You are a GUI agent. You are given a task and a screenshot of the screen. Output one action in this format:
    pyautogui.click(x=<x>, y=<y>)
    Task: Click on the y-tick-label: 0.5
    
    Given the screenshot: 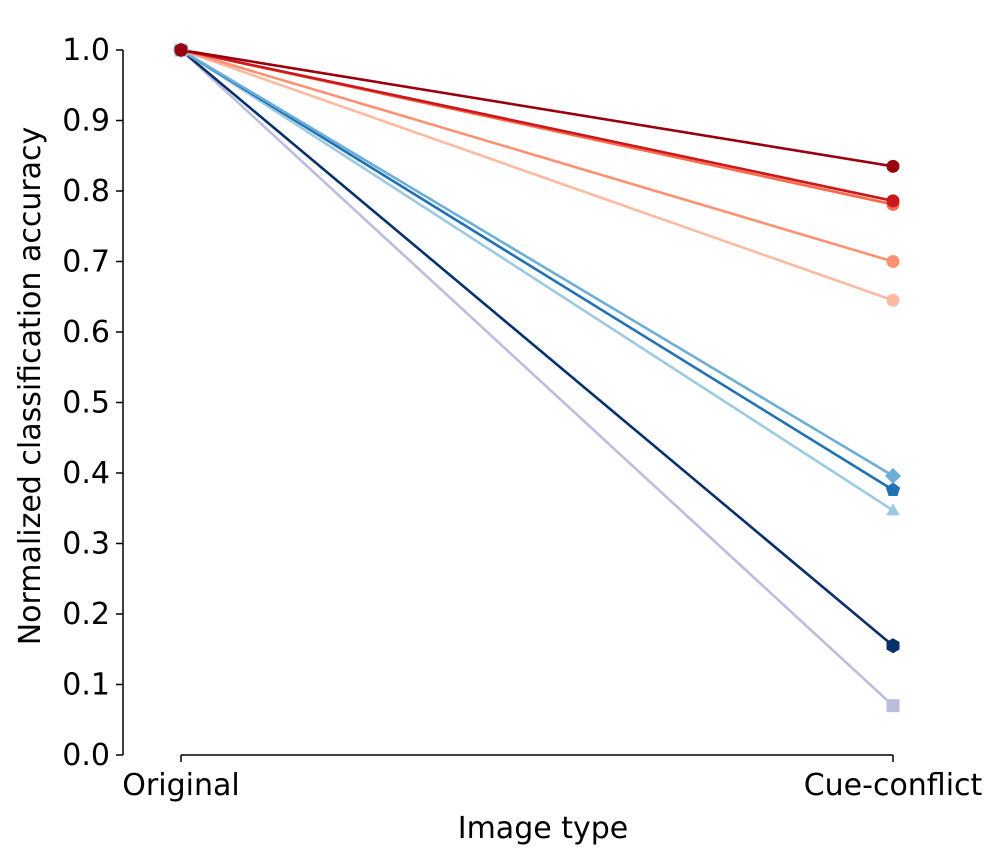 What is the action you would take?
    pyautogui.click(x=86, y=403)
    